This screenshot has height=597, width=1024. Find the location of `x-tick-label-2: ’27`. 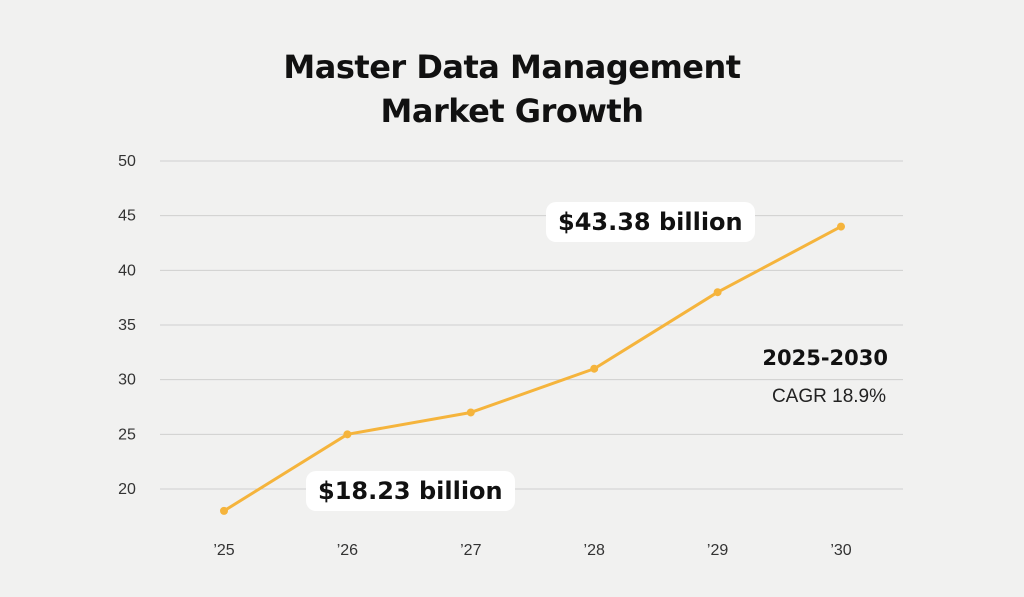

x-tick-label-2: ’27 is located at coordinates (470, 550).